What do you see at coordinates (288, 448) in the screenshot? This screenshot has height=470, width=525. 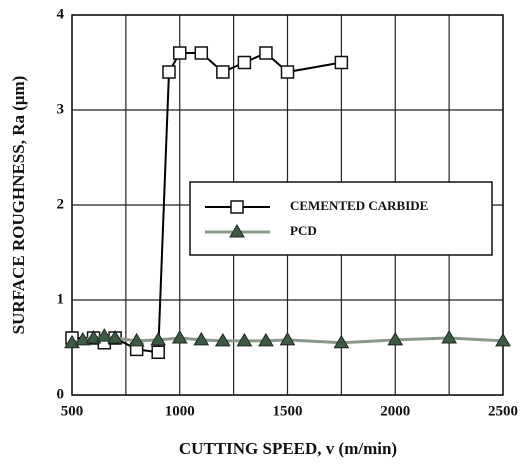 I see `x-axis-label: CUTTING SPEED, v (m/min)` at bounding box center [288, 448].